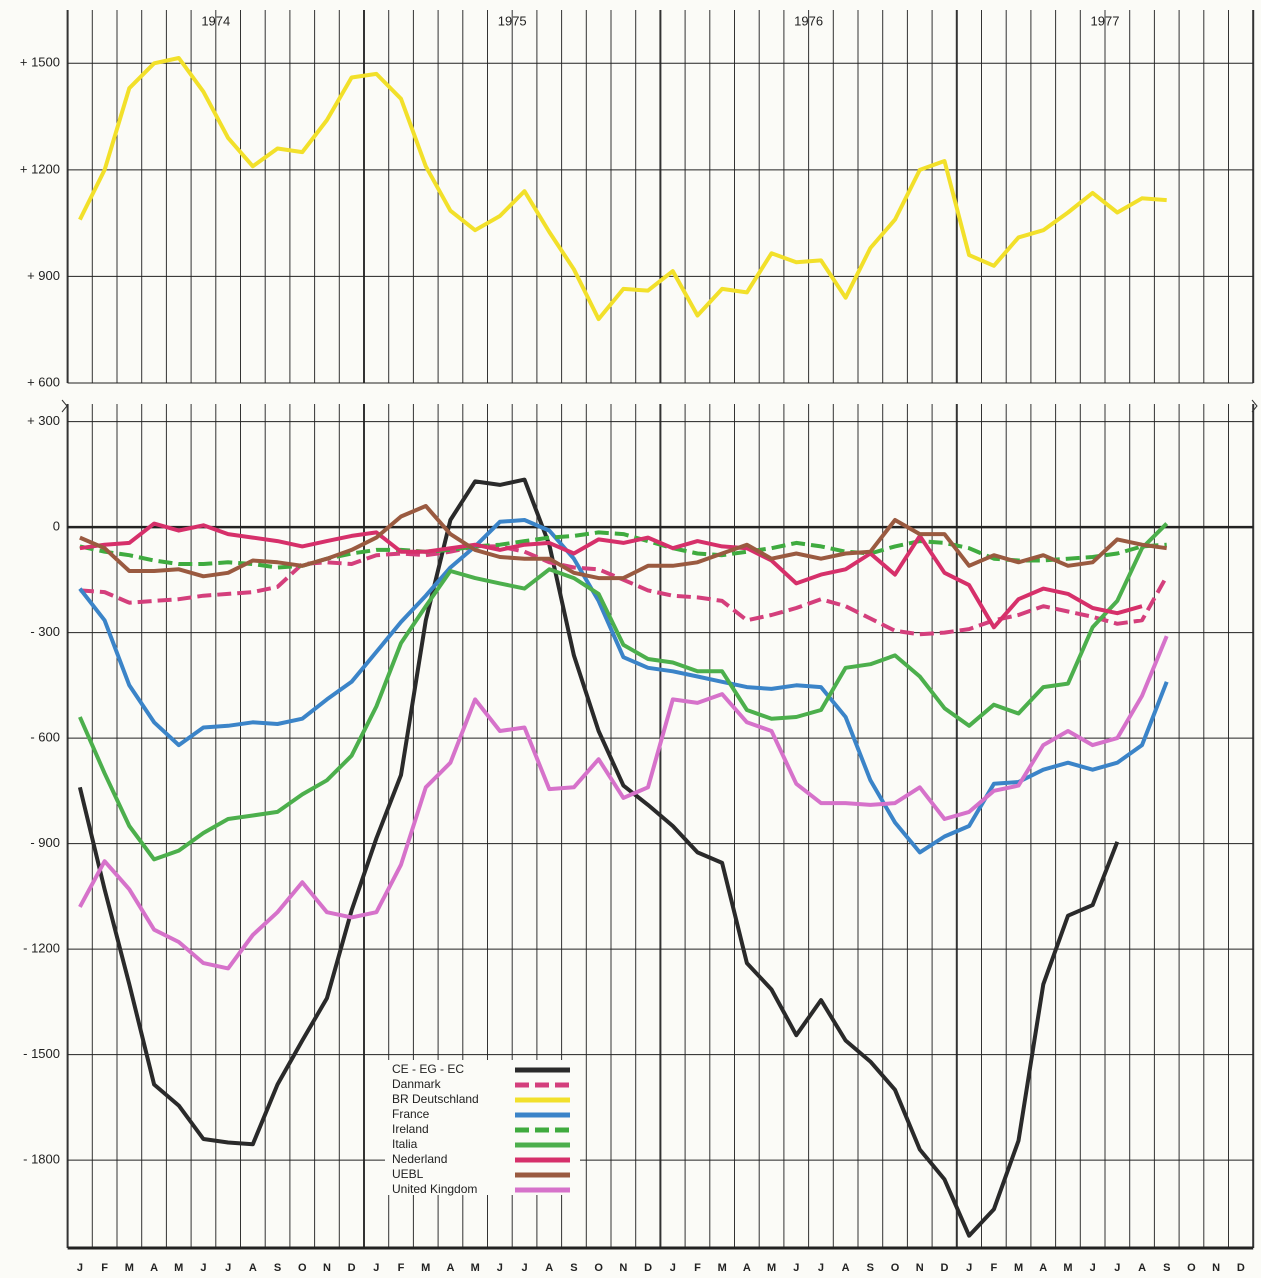  What do you see at coordinates (417, 1084) in the screenshot?
I see `legend-label: Danmark` at bounding box center [417, 1084].